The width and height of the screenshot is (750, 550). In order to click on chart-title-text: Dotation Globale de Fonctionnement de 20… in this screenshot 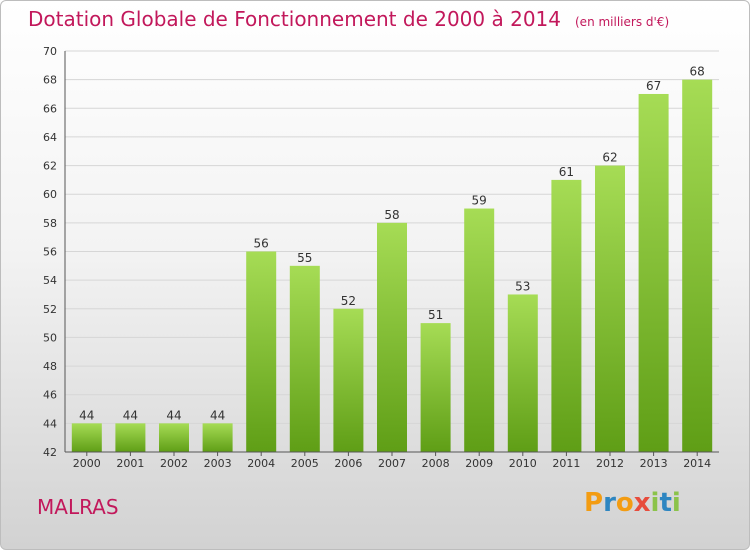, I will do `click(294, 19)`.